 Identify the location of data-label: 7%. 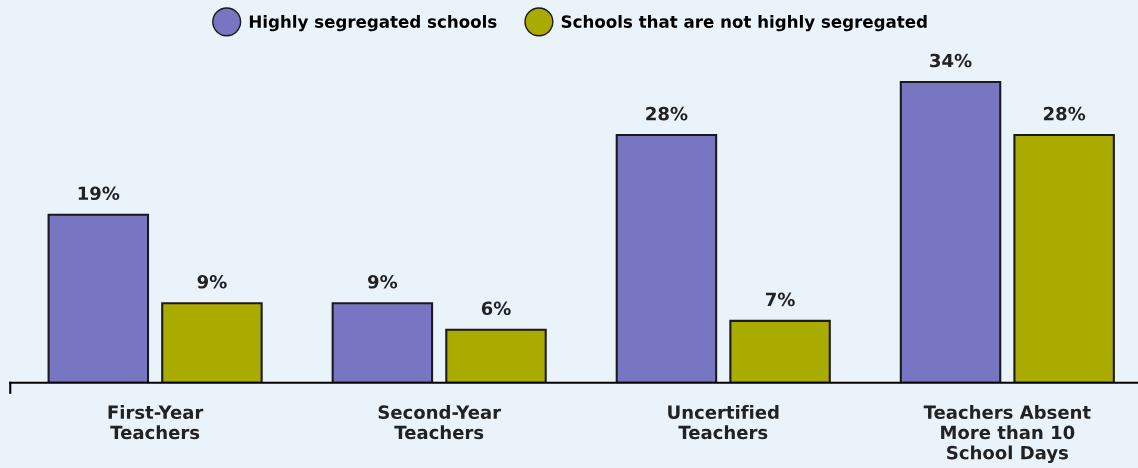
(780, 299).